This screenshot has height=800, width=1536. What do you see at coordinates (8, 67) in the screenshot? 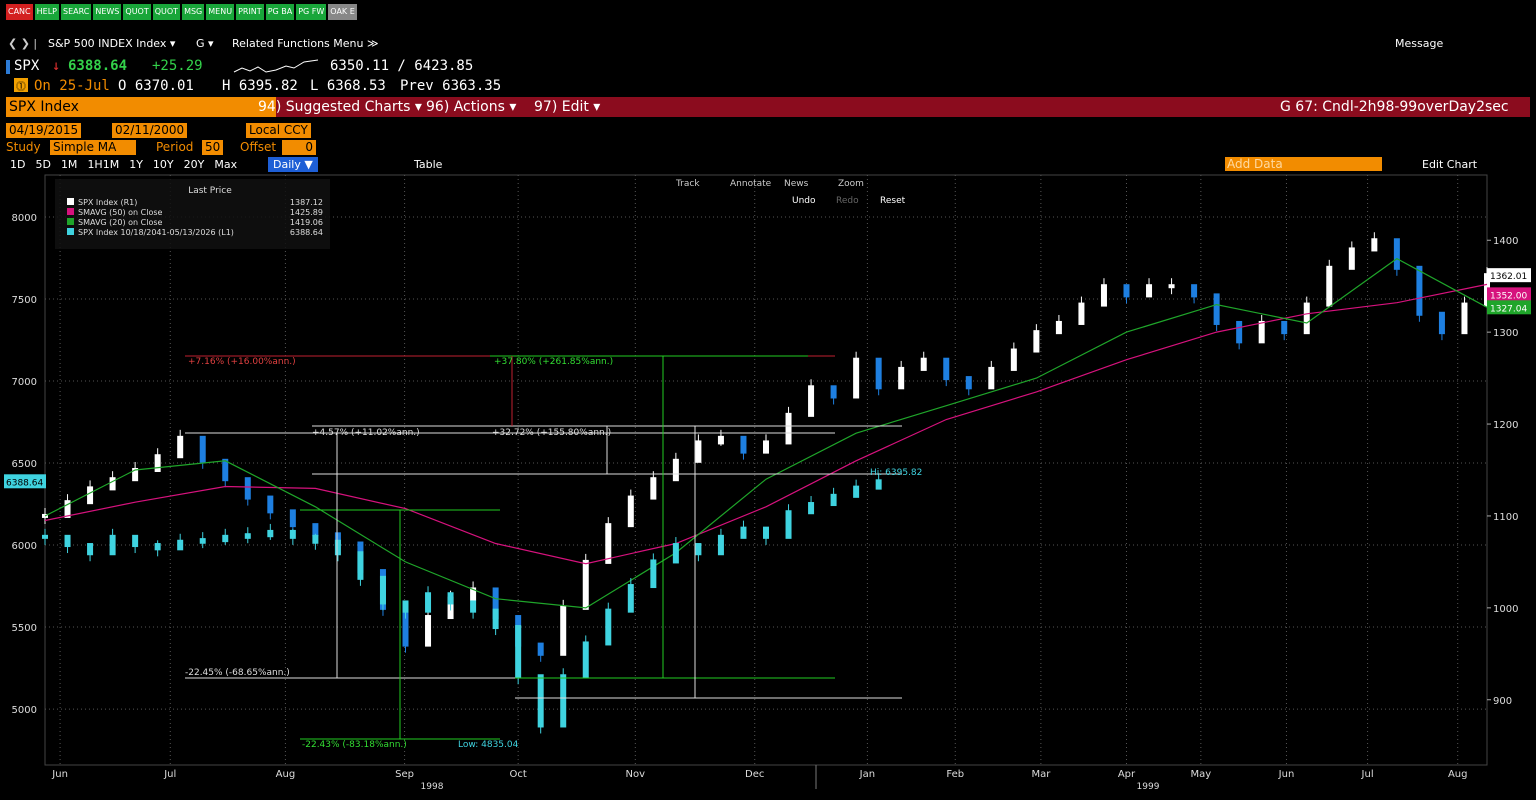
I see `quote-marker` at bounding box center [8, 67].